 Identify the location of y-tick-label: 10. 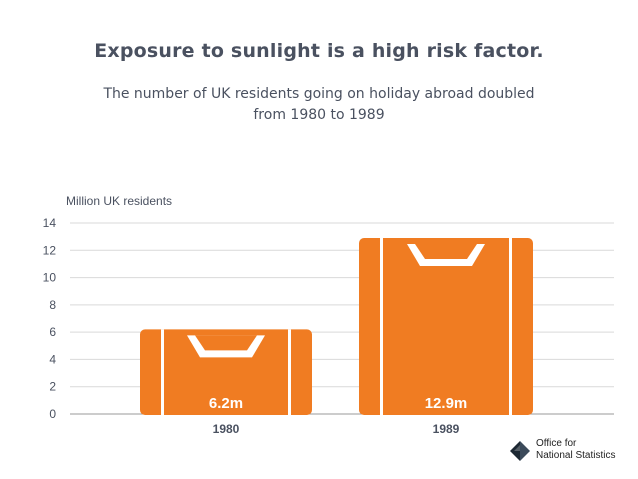
(50, 278).